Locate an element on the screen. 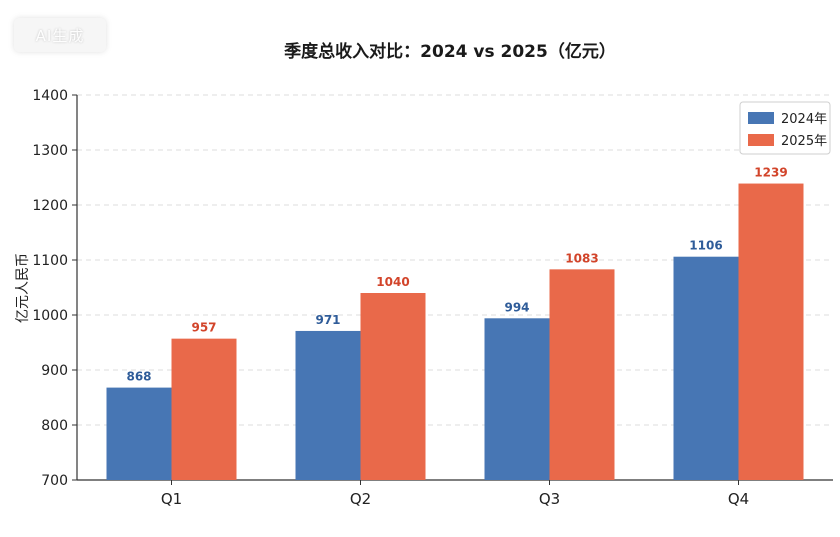  bar-2024年-Q3 is located at coordinates (517, 399).